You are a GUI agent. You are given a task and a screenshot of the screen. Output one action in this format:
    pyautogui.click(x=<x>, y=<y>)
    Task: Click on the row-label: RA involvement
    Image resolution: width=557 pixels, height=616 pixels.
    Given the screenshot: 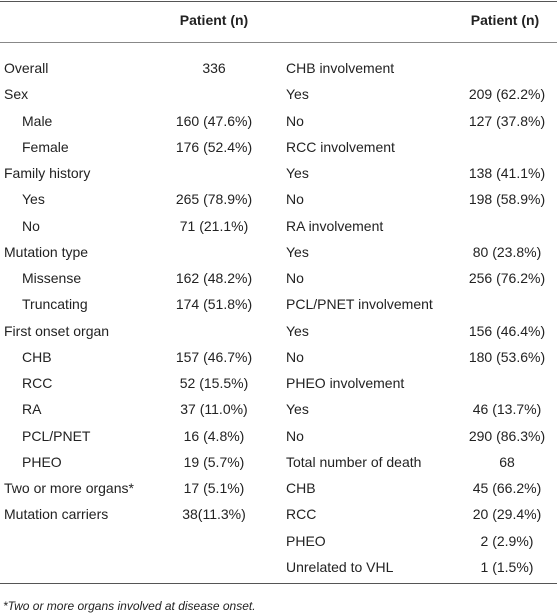 What is the action you would take?
    pyautogui.click(x=335, y=225)
    